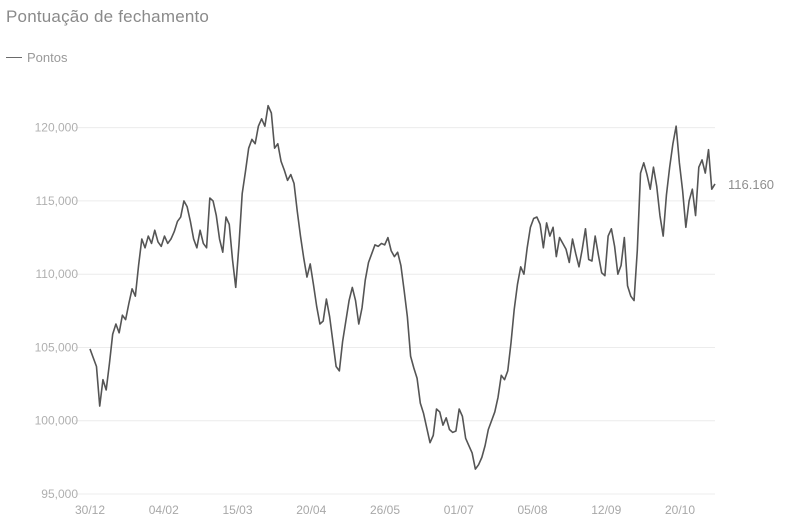 Image resolution: width=787 pixels, height=522 pixels. I want to click on x-tick-label: 26/05, so click(385, 510).